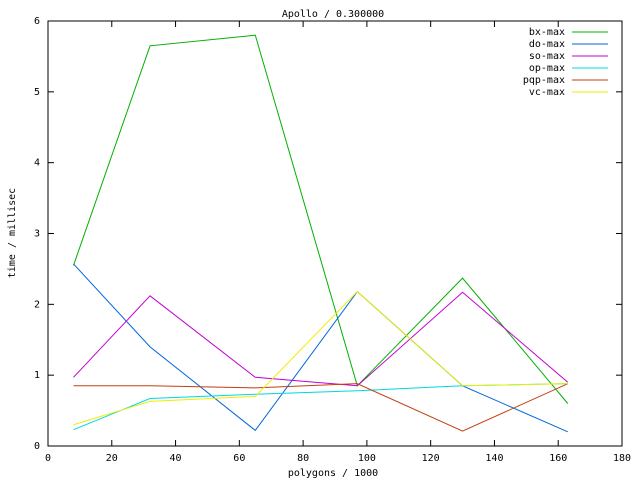  I want to click on x-tick-label: 40, so click(176, 458).